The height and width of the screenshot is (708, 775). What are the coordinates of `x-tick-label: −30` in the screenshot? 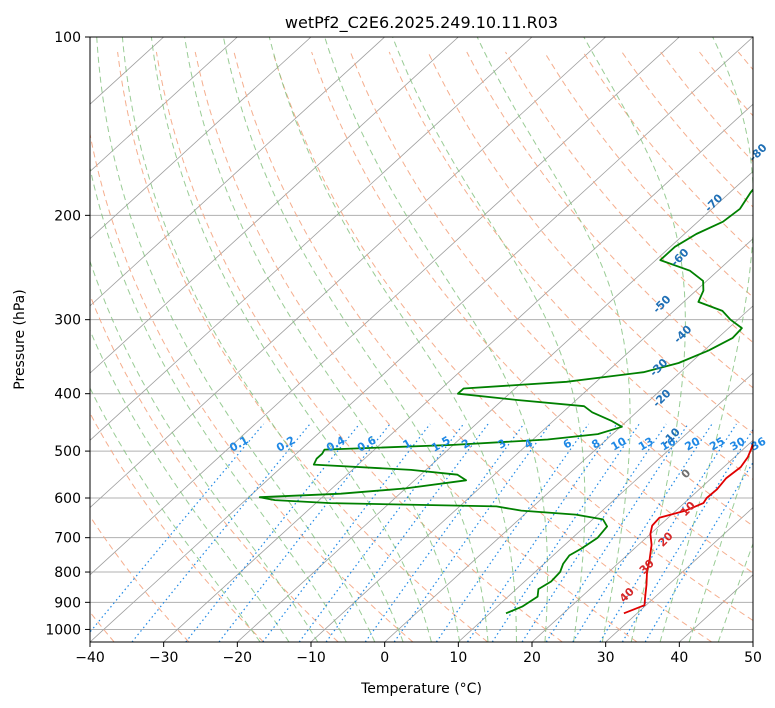 It's located at (164, 658).